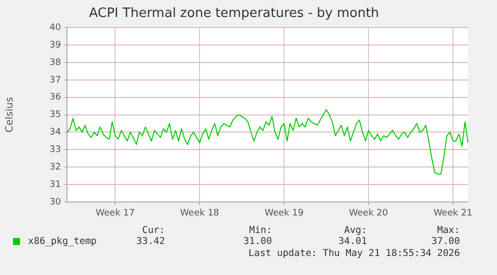  I want to click on y-tick-label: 40, so click(56, 27).